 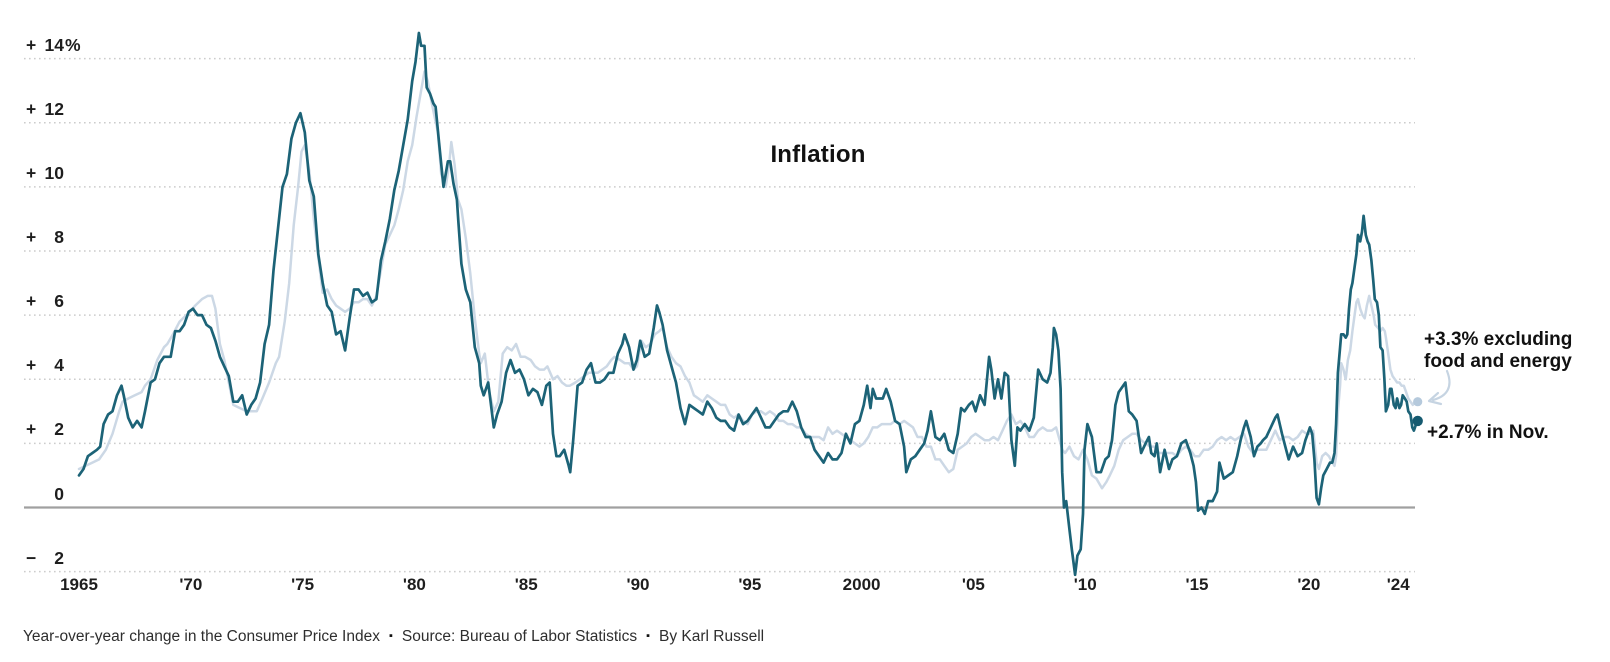 I want to click on y-axis-label: +4, so click(x=45, y=365).